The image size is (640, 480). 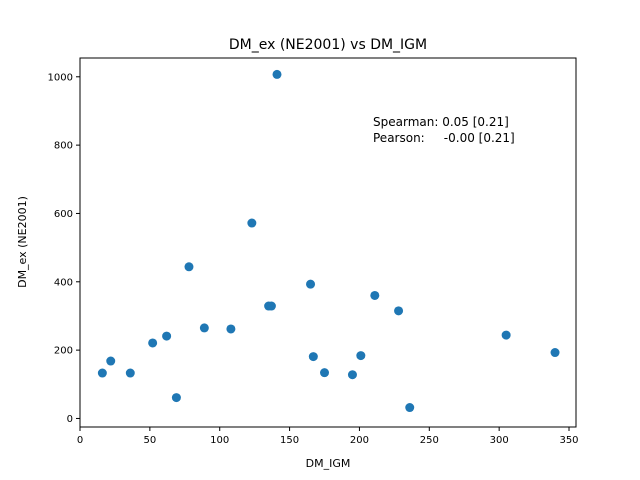 What do you see at coordinates (63, 351) in the screenshot?
I see `y-tick-label: 200` at bounding box center [63, 351].